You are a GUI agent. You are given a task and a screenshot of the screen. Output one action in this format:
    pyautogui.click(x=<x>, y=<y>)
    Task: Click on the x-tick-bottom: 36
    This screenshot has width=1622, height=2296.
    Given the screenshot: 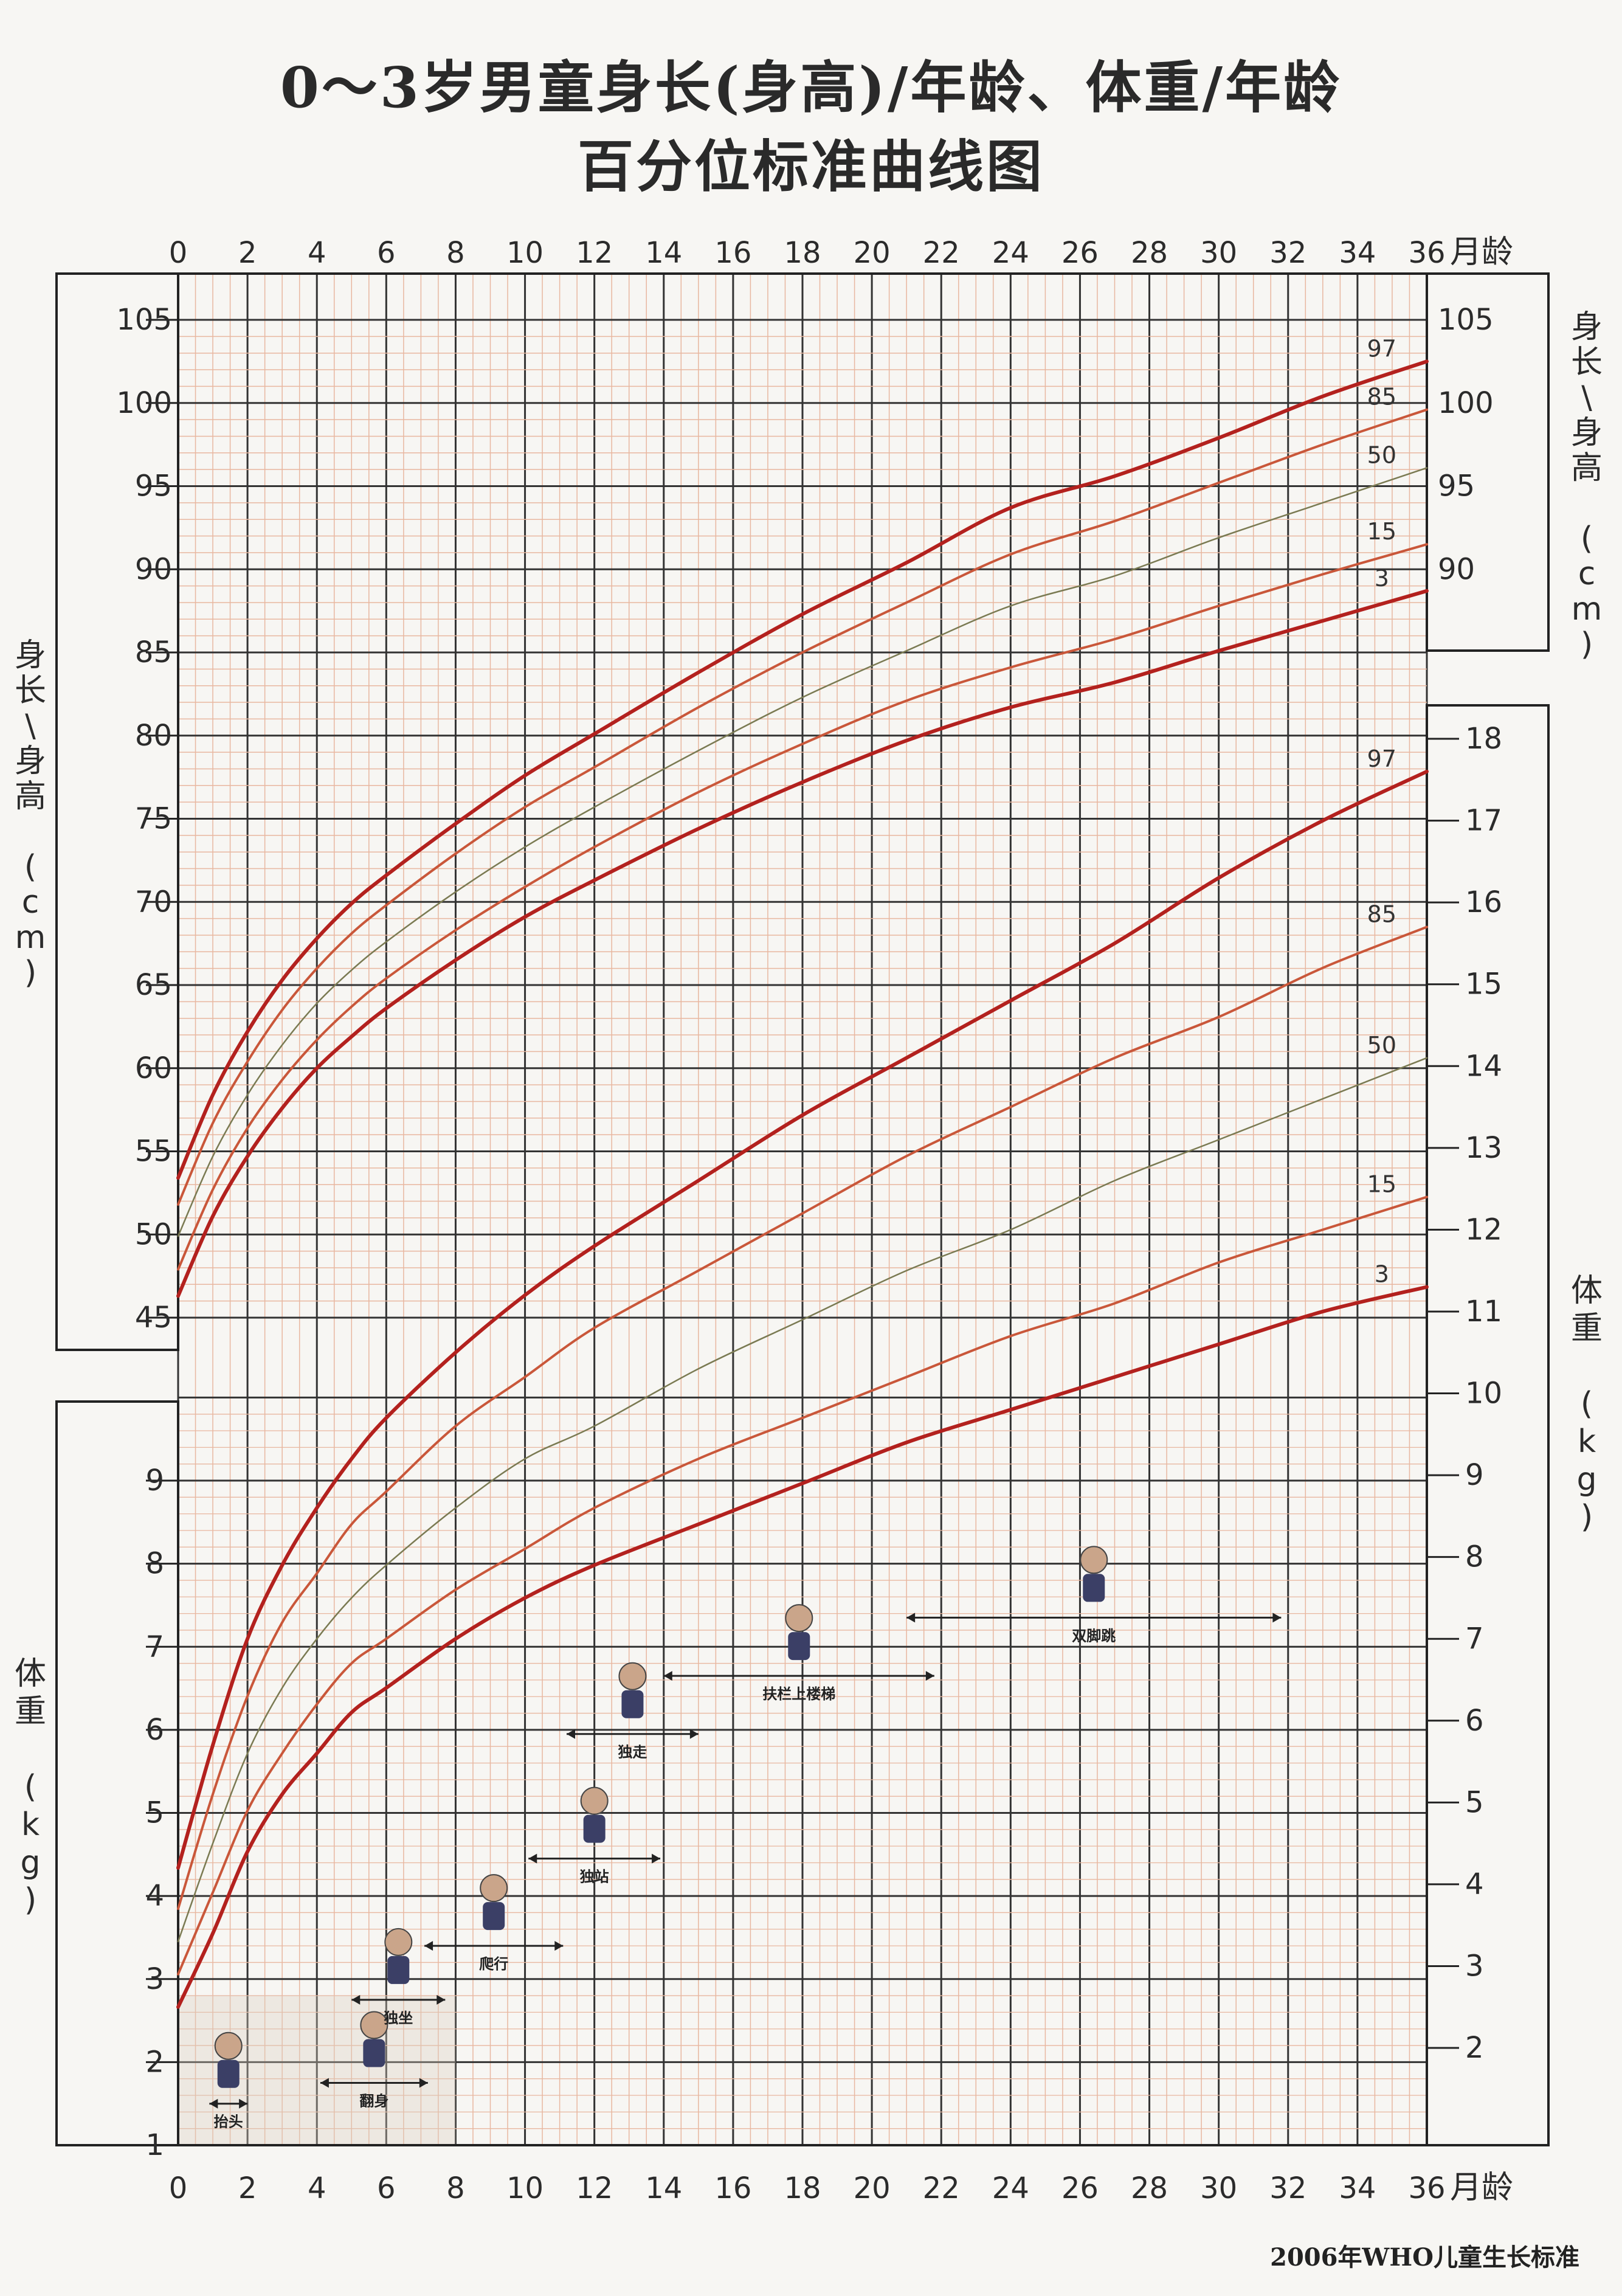 What is the action you would take?
    pyautogui.click(x=1426, y=2188)
    